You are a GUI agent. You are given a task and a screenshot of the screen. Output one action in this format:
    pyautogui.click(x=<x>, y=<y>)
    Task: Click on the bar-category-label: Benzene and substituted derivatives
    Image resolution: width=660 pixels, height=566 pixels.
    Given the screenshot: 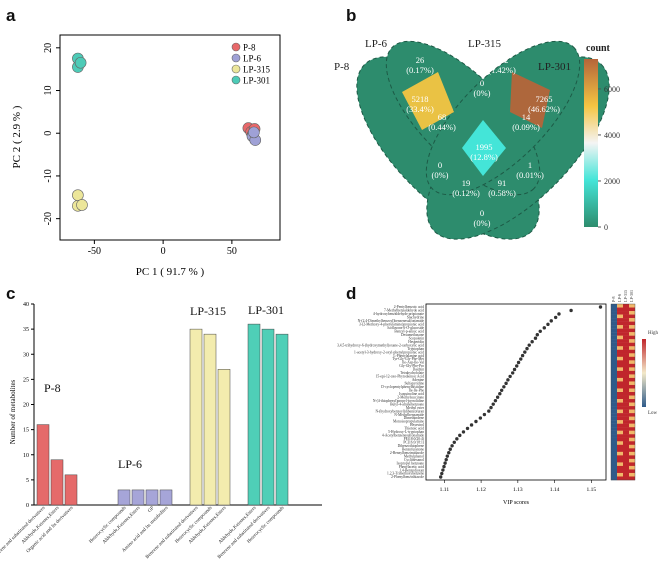 What is the action you would take?
    pyautogui.click(x=172, y=533)
    